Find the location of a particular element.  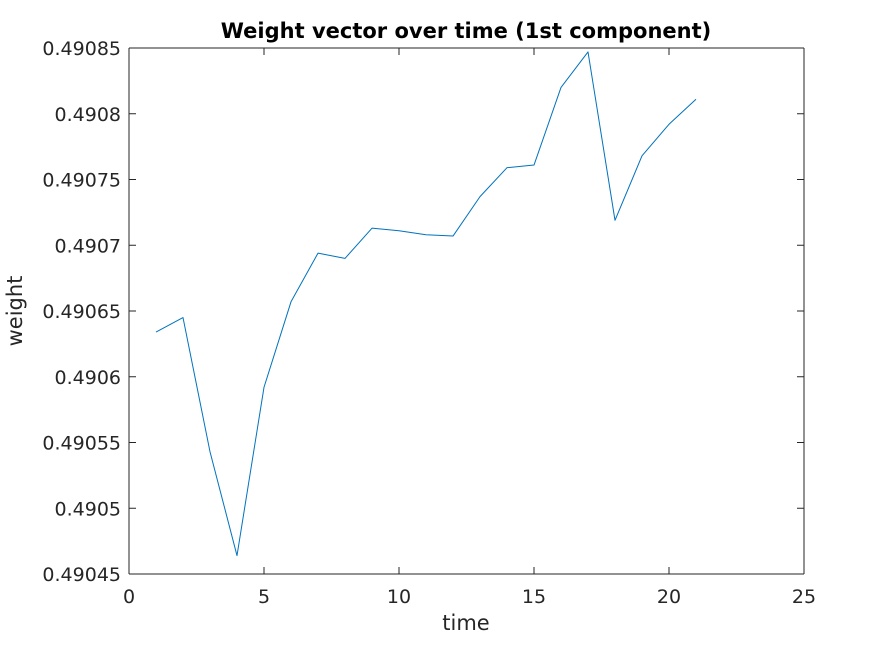

x-tick-label: 25 is located at coordinates (804, 597).